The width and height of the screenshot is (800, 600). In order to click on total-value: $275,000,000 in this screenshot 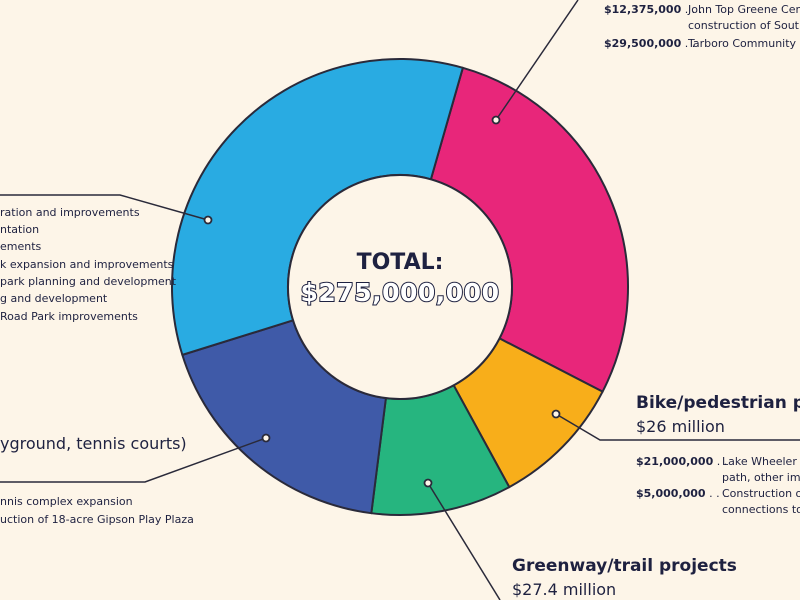, I will do `click(400, 292)`.